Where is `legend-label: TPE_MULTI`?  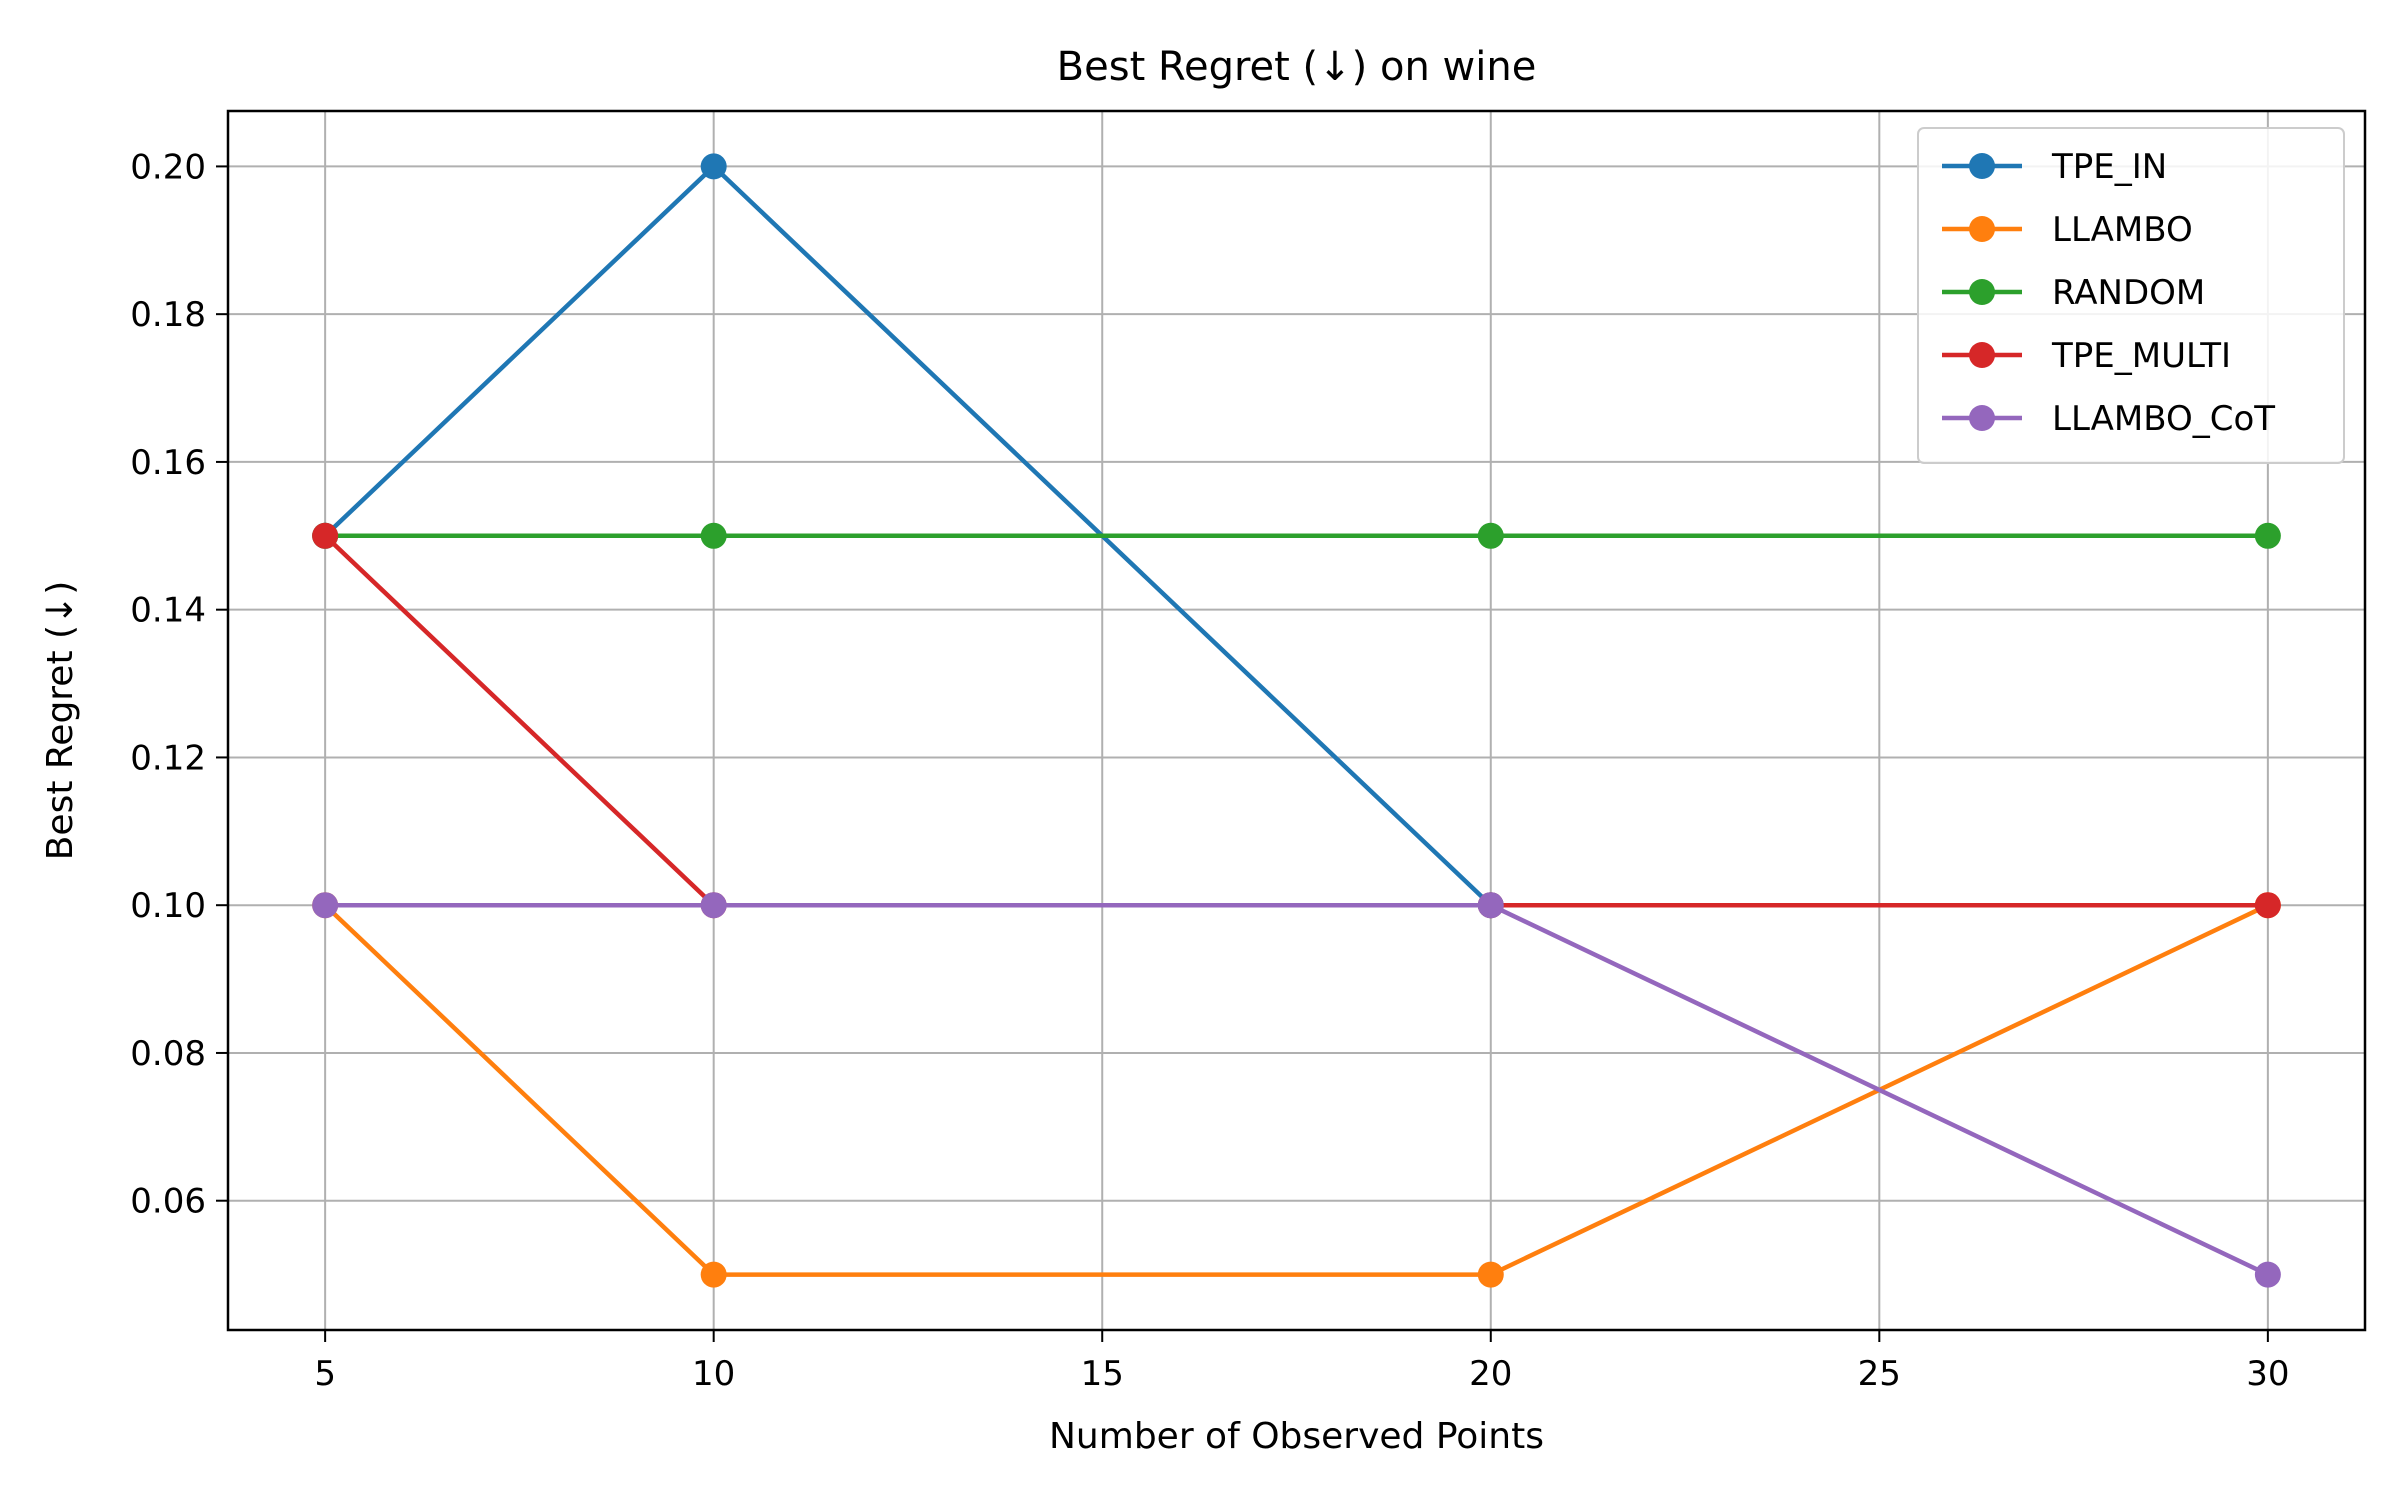
legend-label: TPE_MULTI is located at coordinates (2141, 356).